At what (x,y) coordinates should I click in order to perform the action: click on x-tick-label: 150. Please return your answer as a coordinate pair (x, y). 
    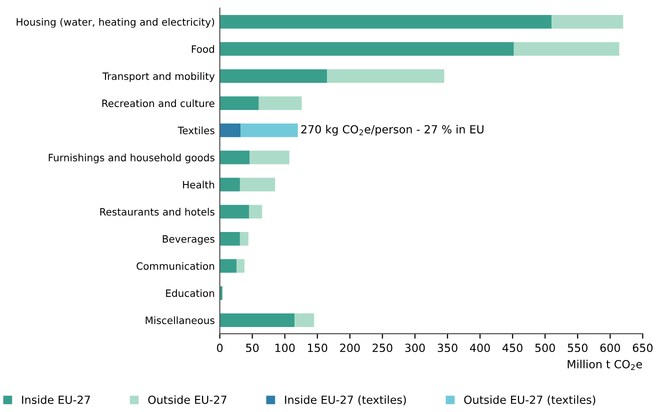
    Looking at the image, I should click on (318, 348).